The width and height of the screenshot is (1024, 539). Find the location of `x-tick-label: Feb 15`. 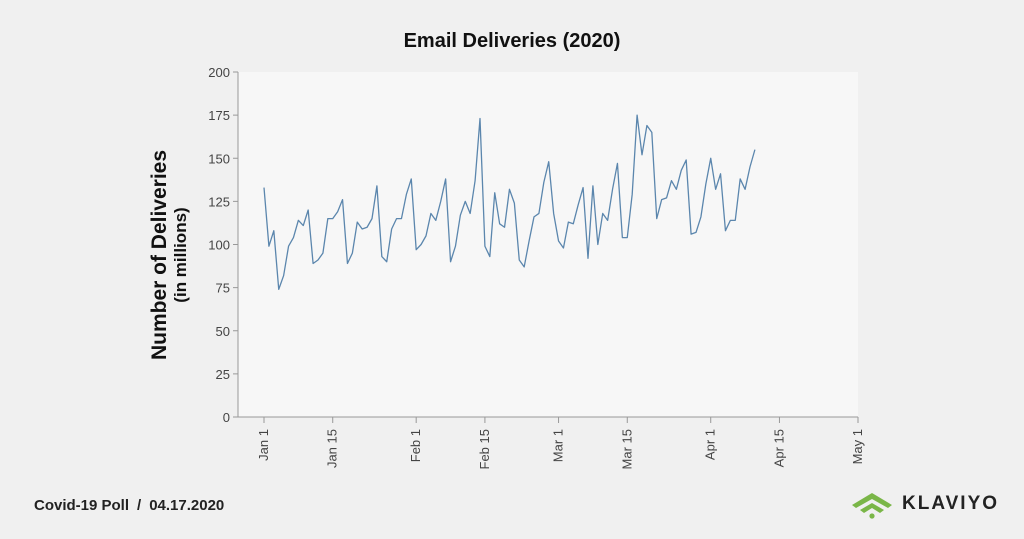

x-tick-label: Feb 15 is located at coordinates (484, 449).